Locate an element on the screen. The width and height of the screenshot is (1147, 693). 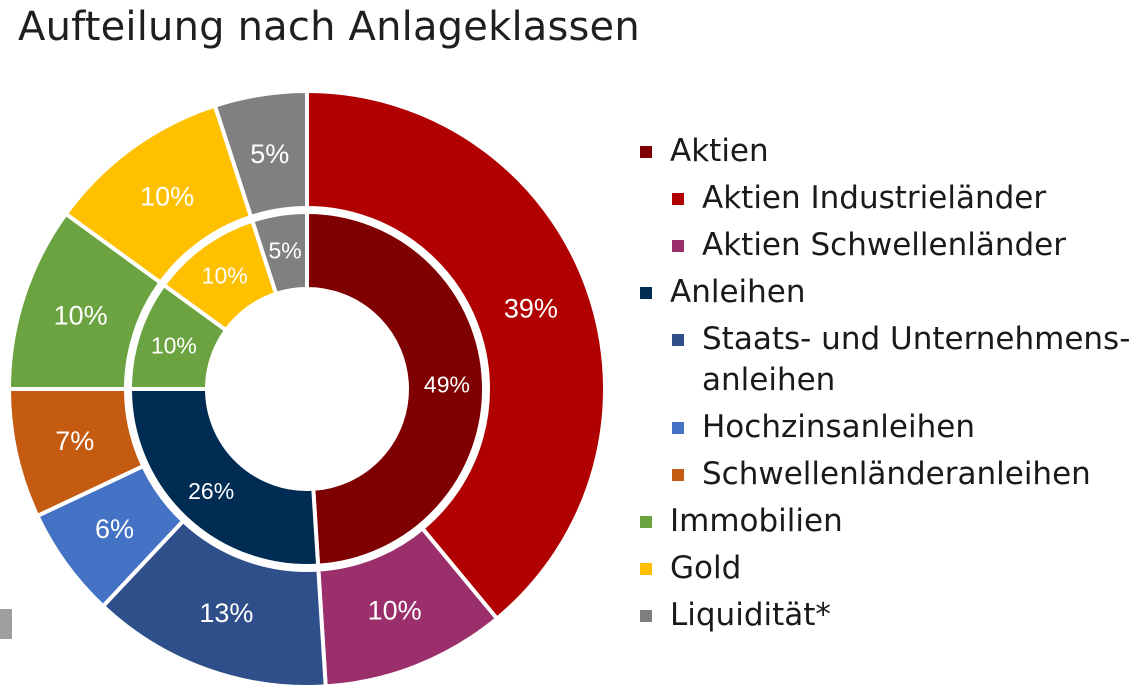
legend-label: Schwellenländeranleihen is located at coordinates (896, 474).